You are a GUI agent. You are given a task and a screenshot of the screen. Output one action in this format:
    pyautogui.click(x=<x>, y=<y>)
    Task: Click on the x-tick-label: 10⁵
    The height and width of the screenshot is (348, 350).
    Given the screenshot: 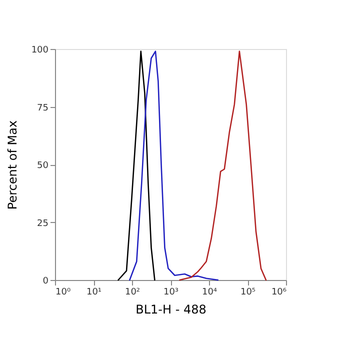 What is the action you would take?
    pyautogui.click(x=248, y=293)
    